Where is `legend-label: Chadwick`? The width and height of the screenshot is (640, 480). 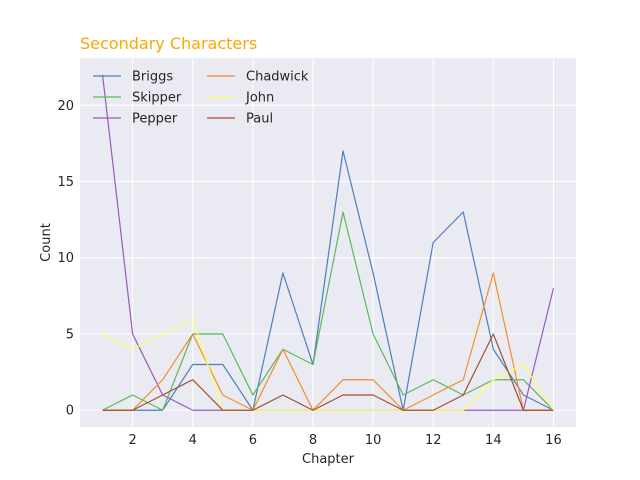 legend-label: Chadwick is located at coordinates (277, 77).